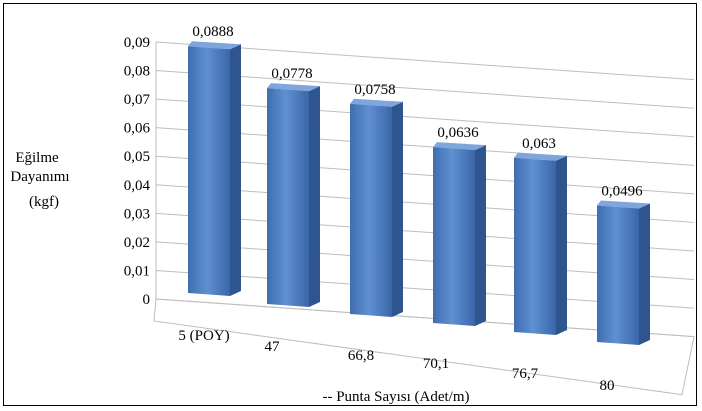 The height and width of the screenshot is (411, 702). Describe the element at coordinates (137, 72) in the screenshot. I see `y-tick-label: 0,08` at that location.